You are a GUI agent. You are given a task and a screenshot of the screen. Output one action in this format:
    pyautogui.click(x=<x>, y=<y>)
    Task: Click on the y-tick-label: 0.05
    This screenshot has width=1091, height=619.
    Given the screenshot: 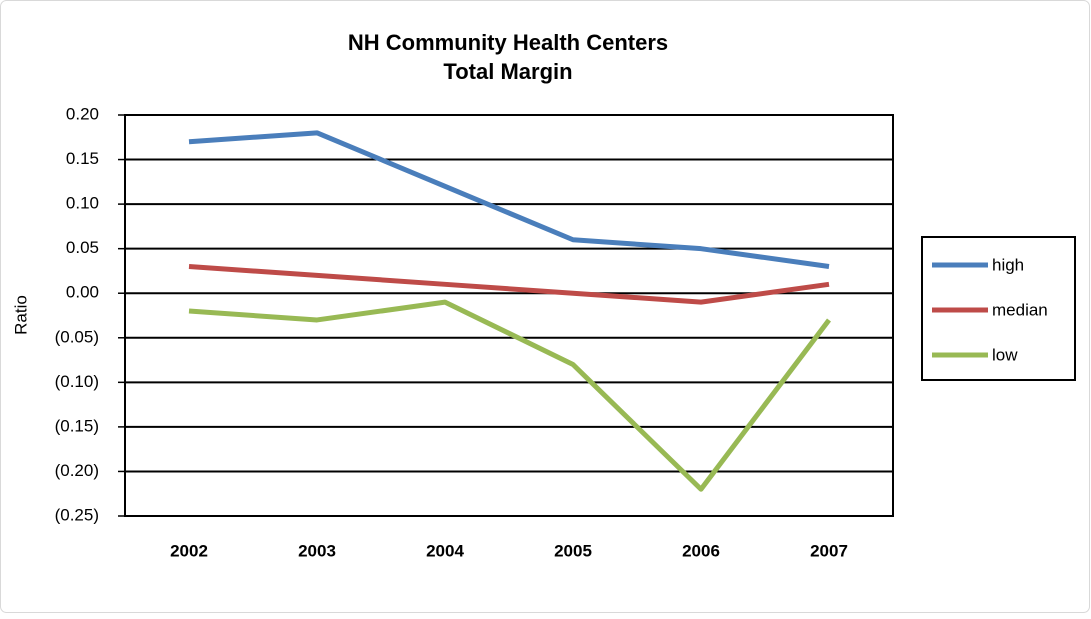 What is the action you would take?
    pyautogui.click(x=82, y=247)
    